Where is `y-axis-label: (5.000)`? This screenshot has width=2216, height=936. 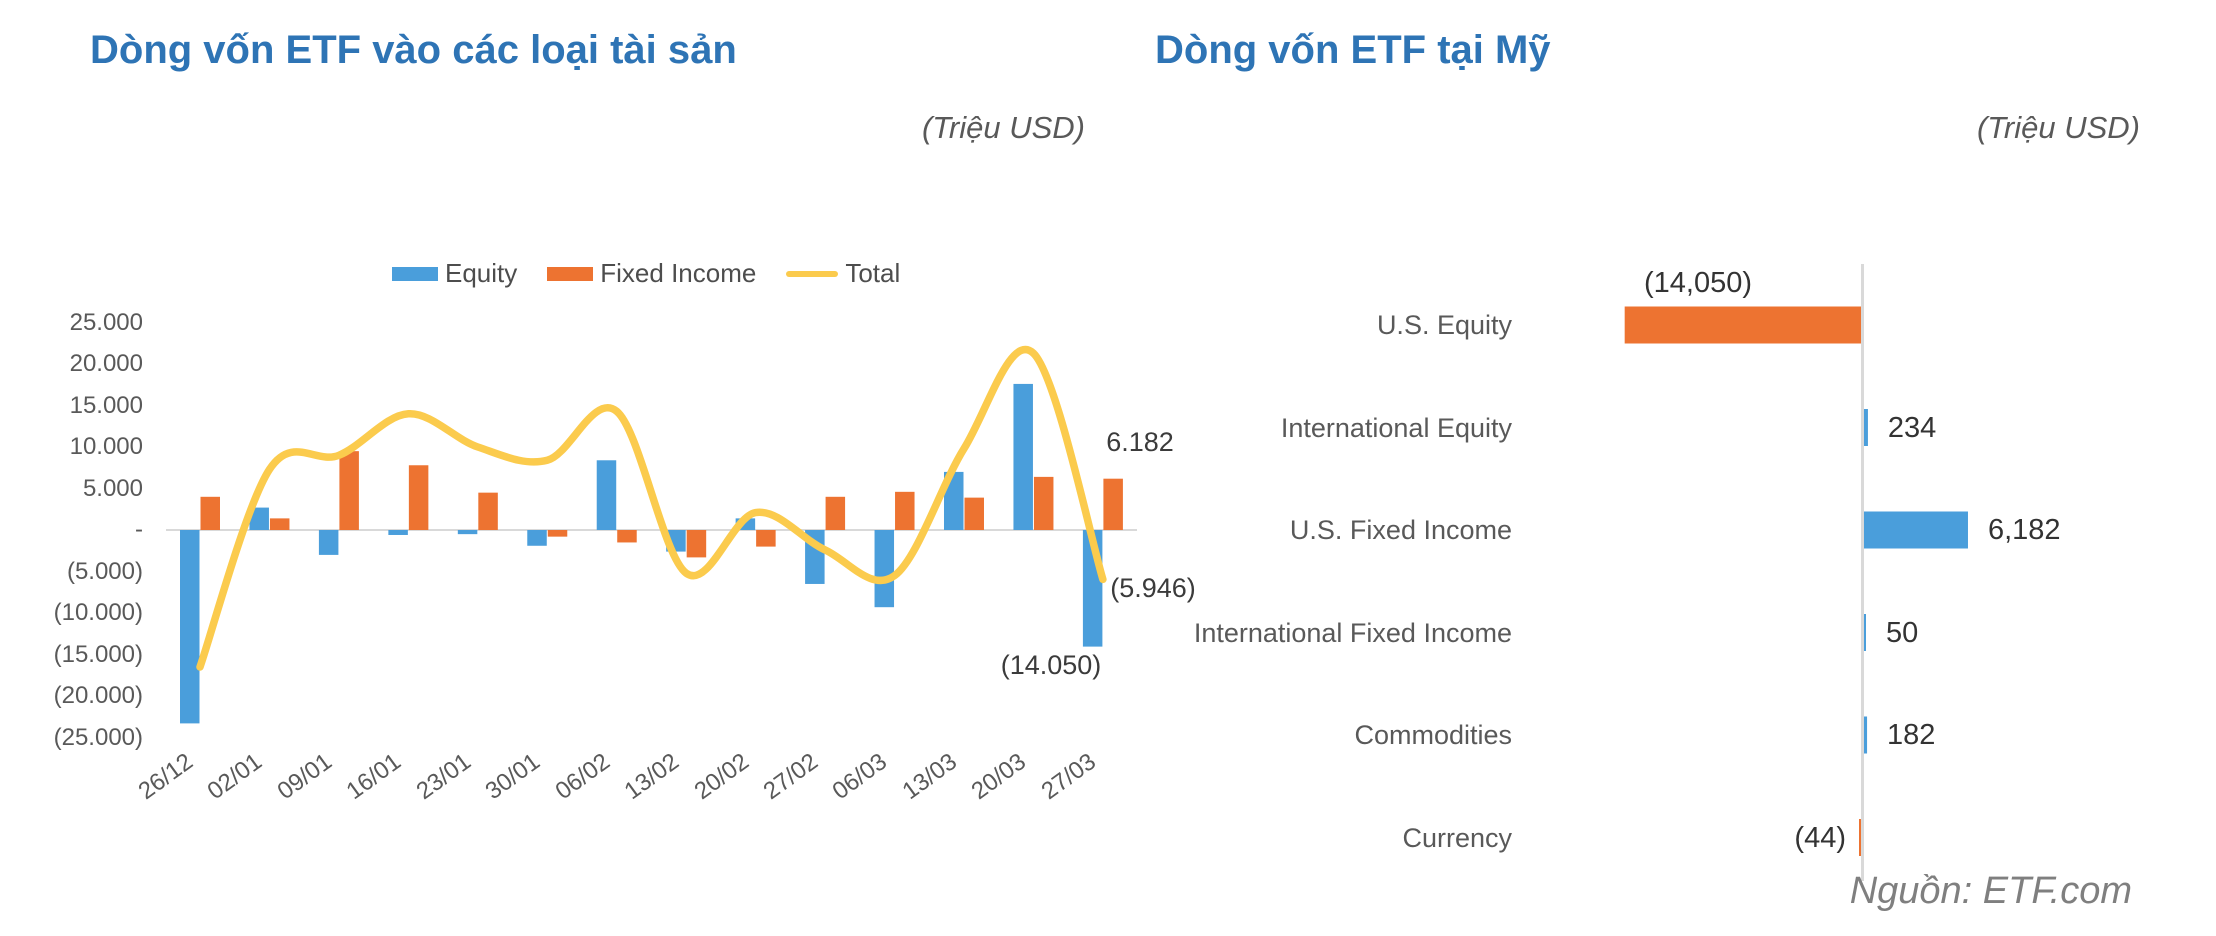 y-axis-label: (5.000) is located at coordinates (104, 571).